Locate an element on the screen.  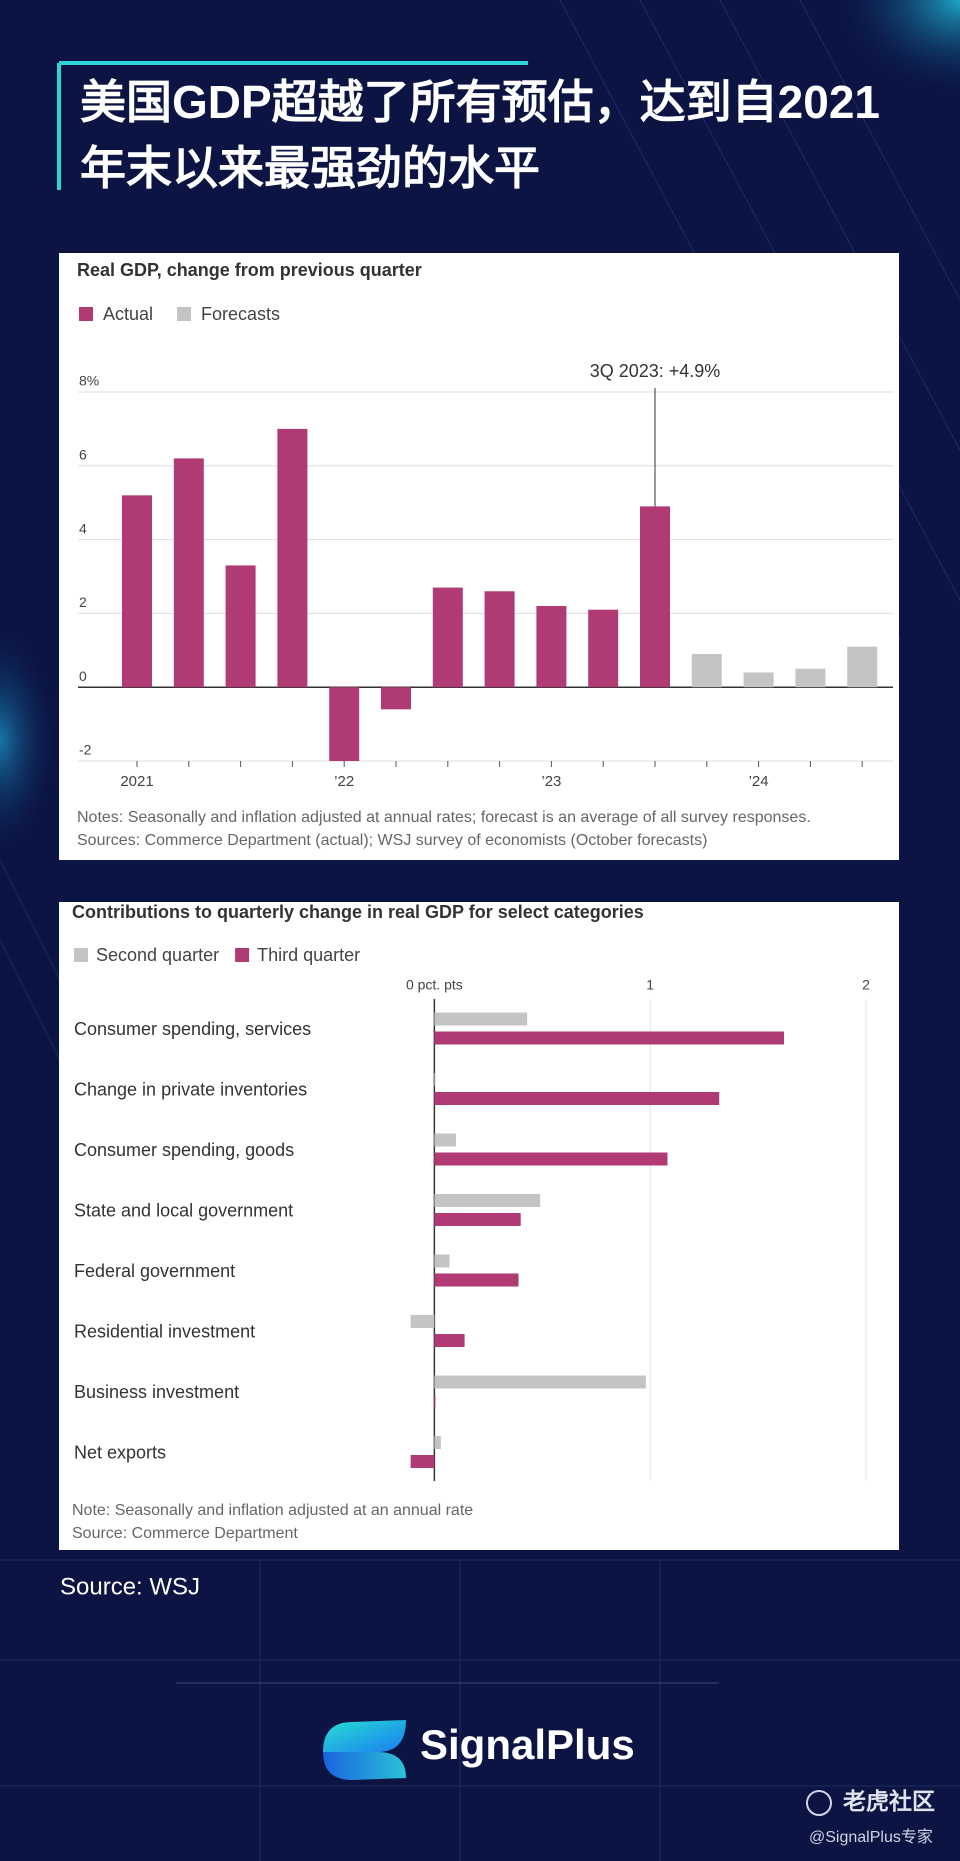
page-title: 年末以来最强劲的水平 is located at coordinates (310, 168).